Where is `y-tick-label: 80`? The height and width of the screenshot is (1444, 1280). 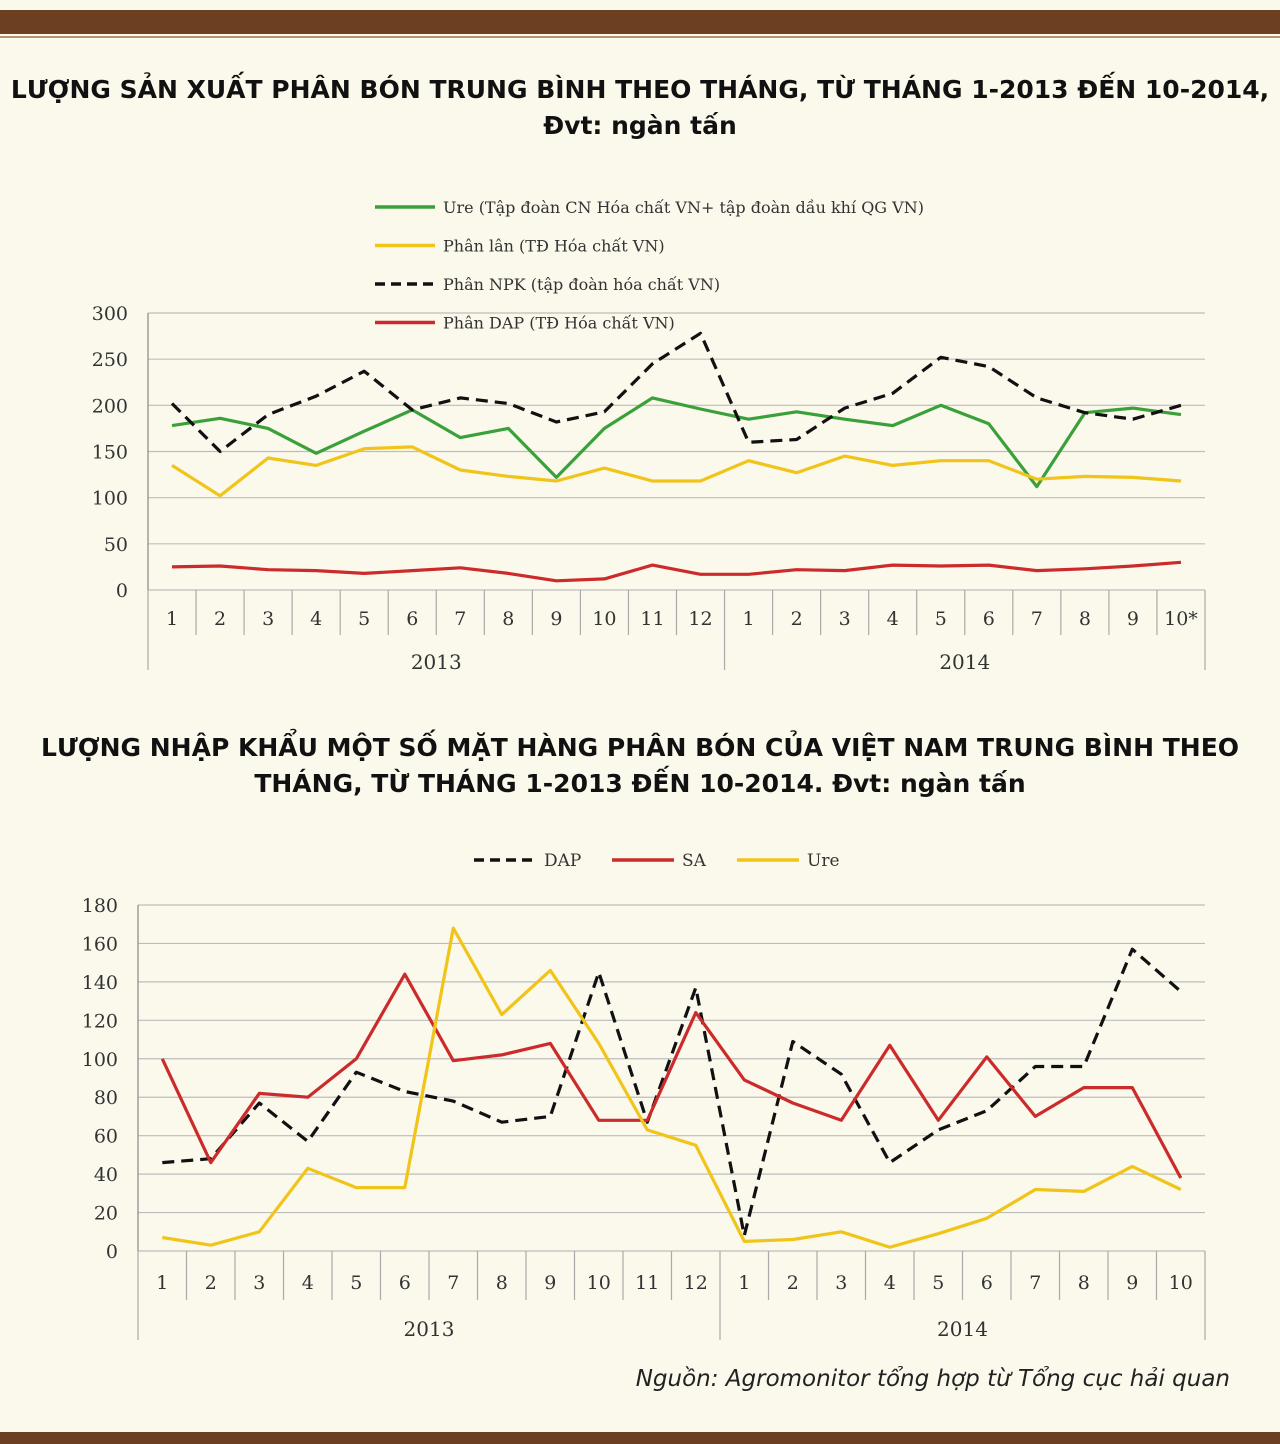
y-tick-label: 80 is located at coordinates (106, 1098).